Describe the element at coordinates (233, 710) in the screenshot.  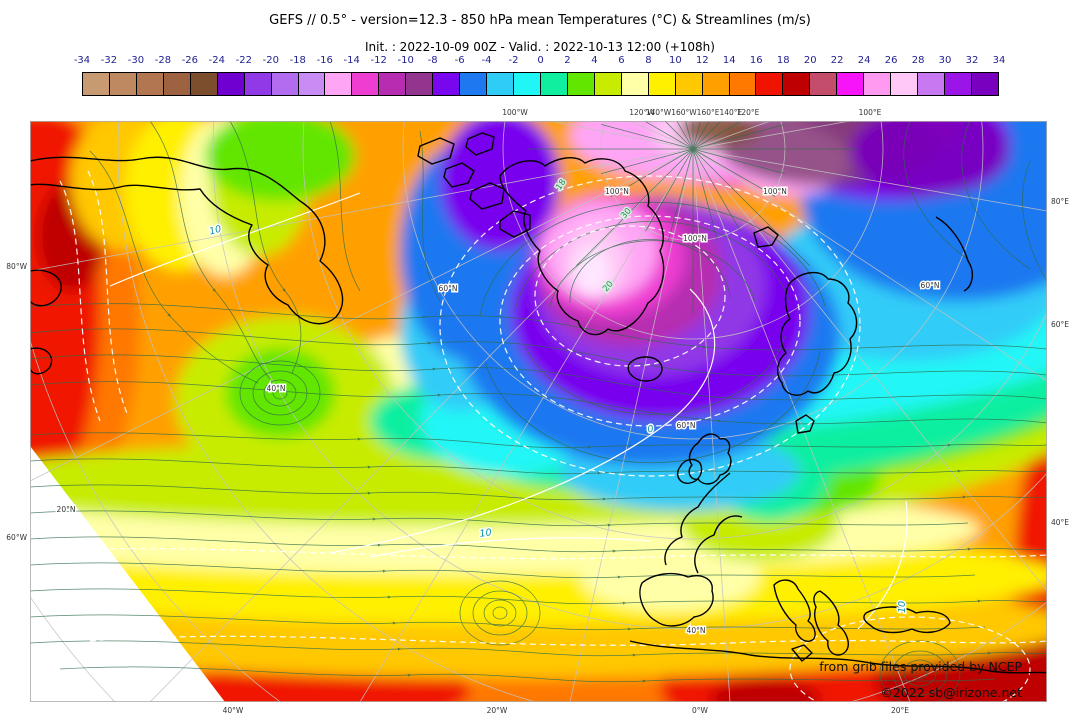
I see `axis-label-bottom: 40°W` at that location.